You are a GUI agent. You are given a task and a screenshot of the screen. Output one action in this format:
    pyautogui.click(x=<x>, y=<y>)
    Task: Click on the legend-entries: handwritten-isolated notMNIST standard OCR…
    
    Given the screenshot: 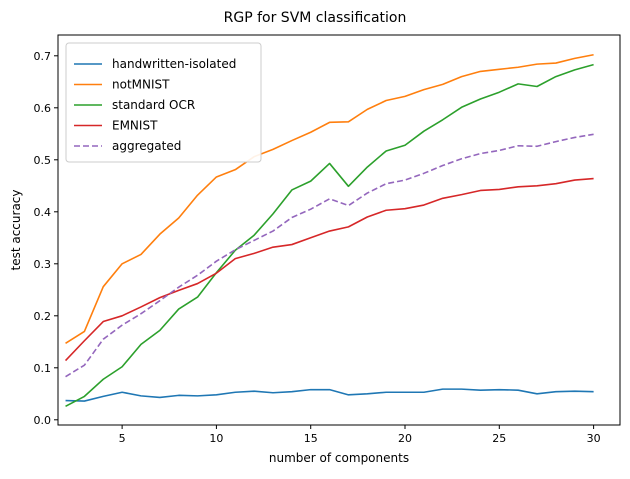 What is the action you would take?
    pyautogui.click(x=155, y=105)
    